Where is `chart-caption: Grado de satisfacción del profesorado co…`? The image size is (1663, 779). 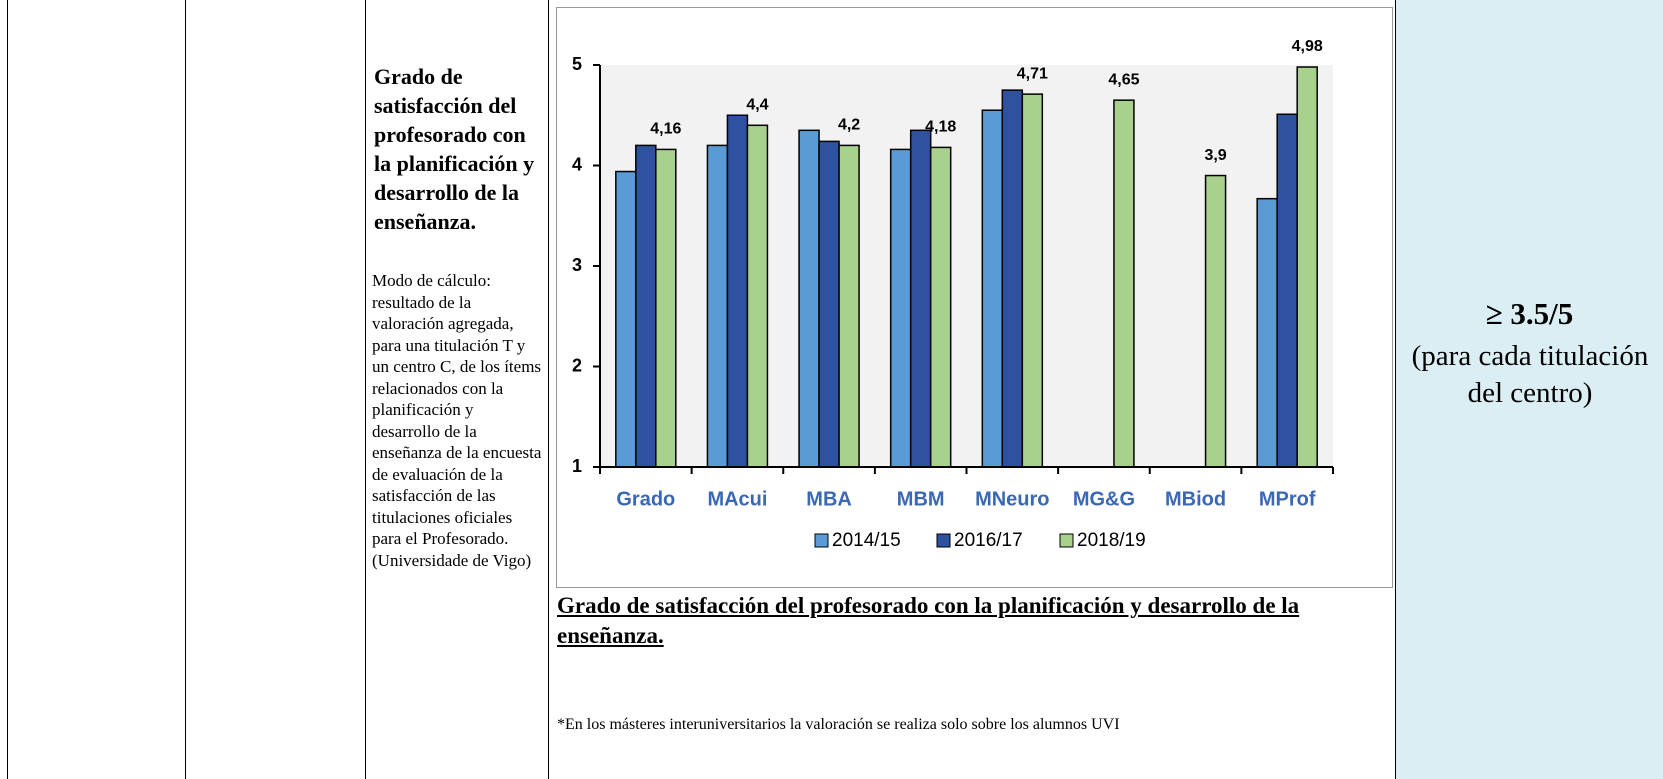 chart-caption: Grado de satisfacción del profesorado co… is located at coordinates (928, 620).